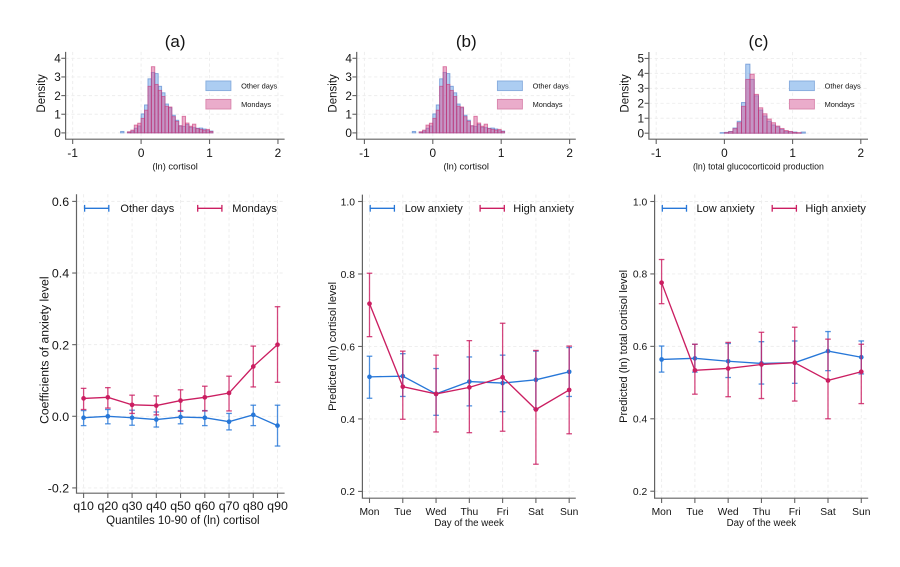  I want to click on svg-text: Predicted (ln) cortisol level, so click(333, 346).